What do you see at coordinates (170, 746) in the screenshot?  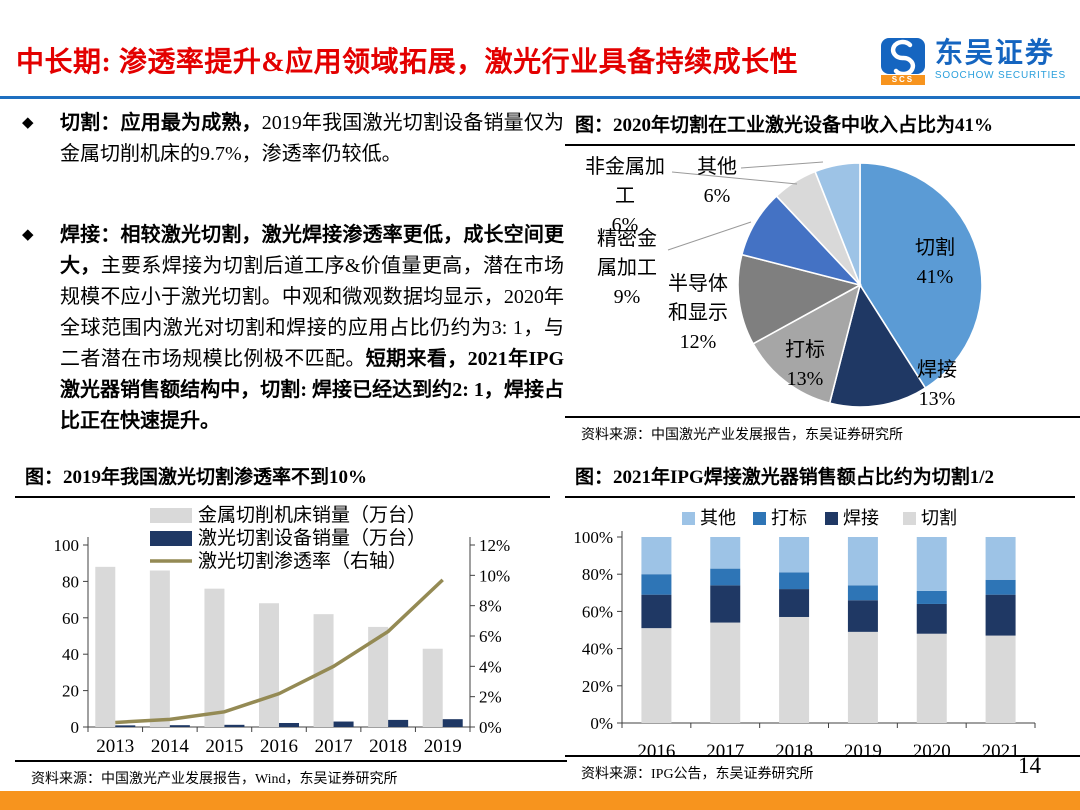 I see `x-axis-year-label: 2014` at bounding box center [170, 746].